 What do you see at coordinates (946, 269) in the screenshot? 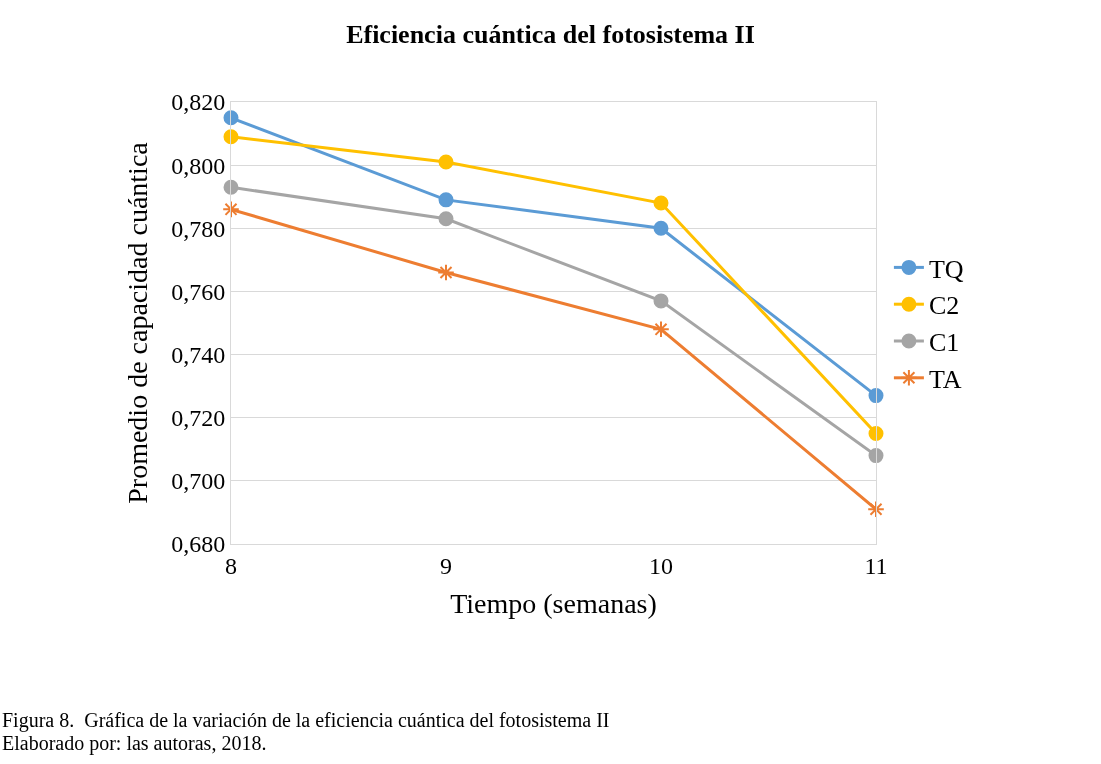
I see `legend-label: TQ` at bounding box center [946, 269].